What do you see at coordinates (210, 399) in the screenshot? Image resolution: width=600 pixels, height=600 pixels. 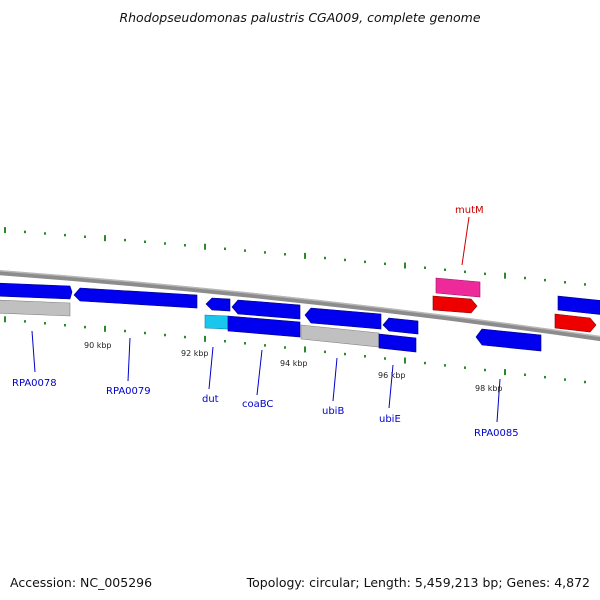 I see `gene-label-dut: dut` at bounding box center [210, 399].